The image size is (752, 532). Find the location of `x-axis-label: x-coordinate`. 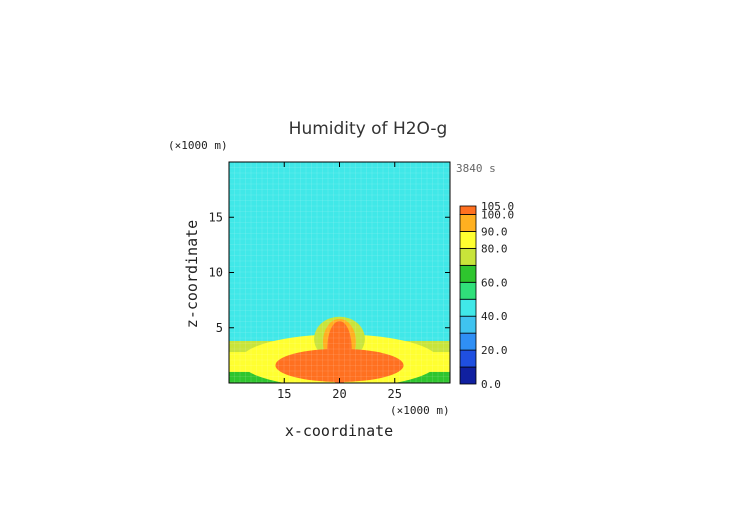

x-axis-label: x-coordinate is located at coordinates (339, 431).